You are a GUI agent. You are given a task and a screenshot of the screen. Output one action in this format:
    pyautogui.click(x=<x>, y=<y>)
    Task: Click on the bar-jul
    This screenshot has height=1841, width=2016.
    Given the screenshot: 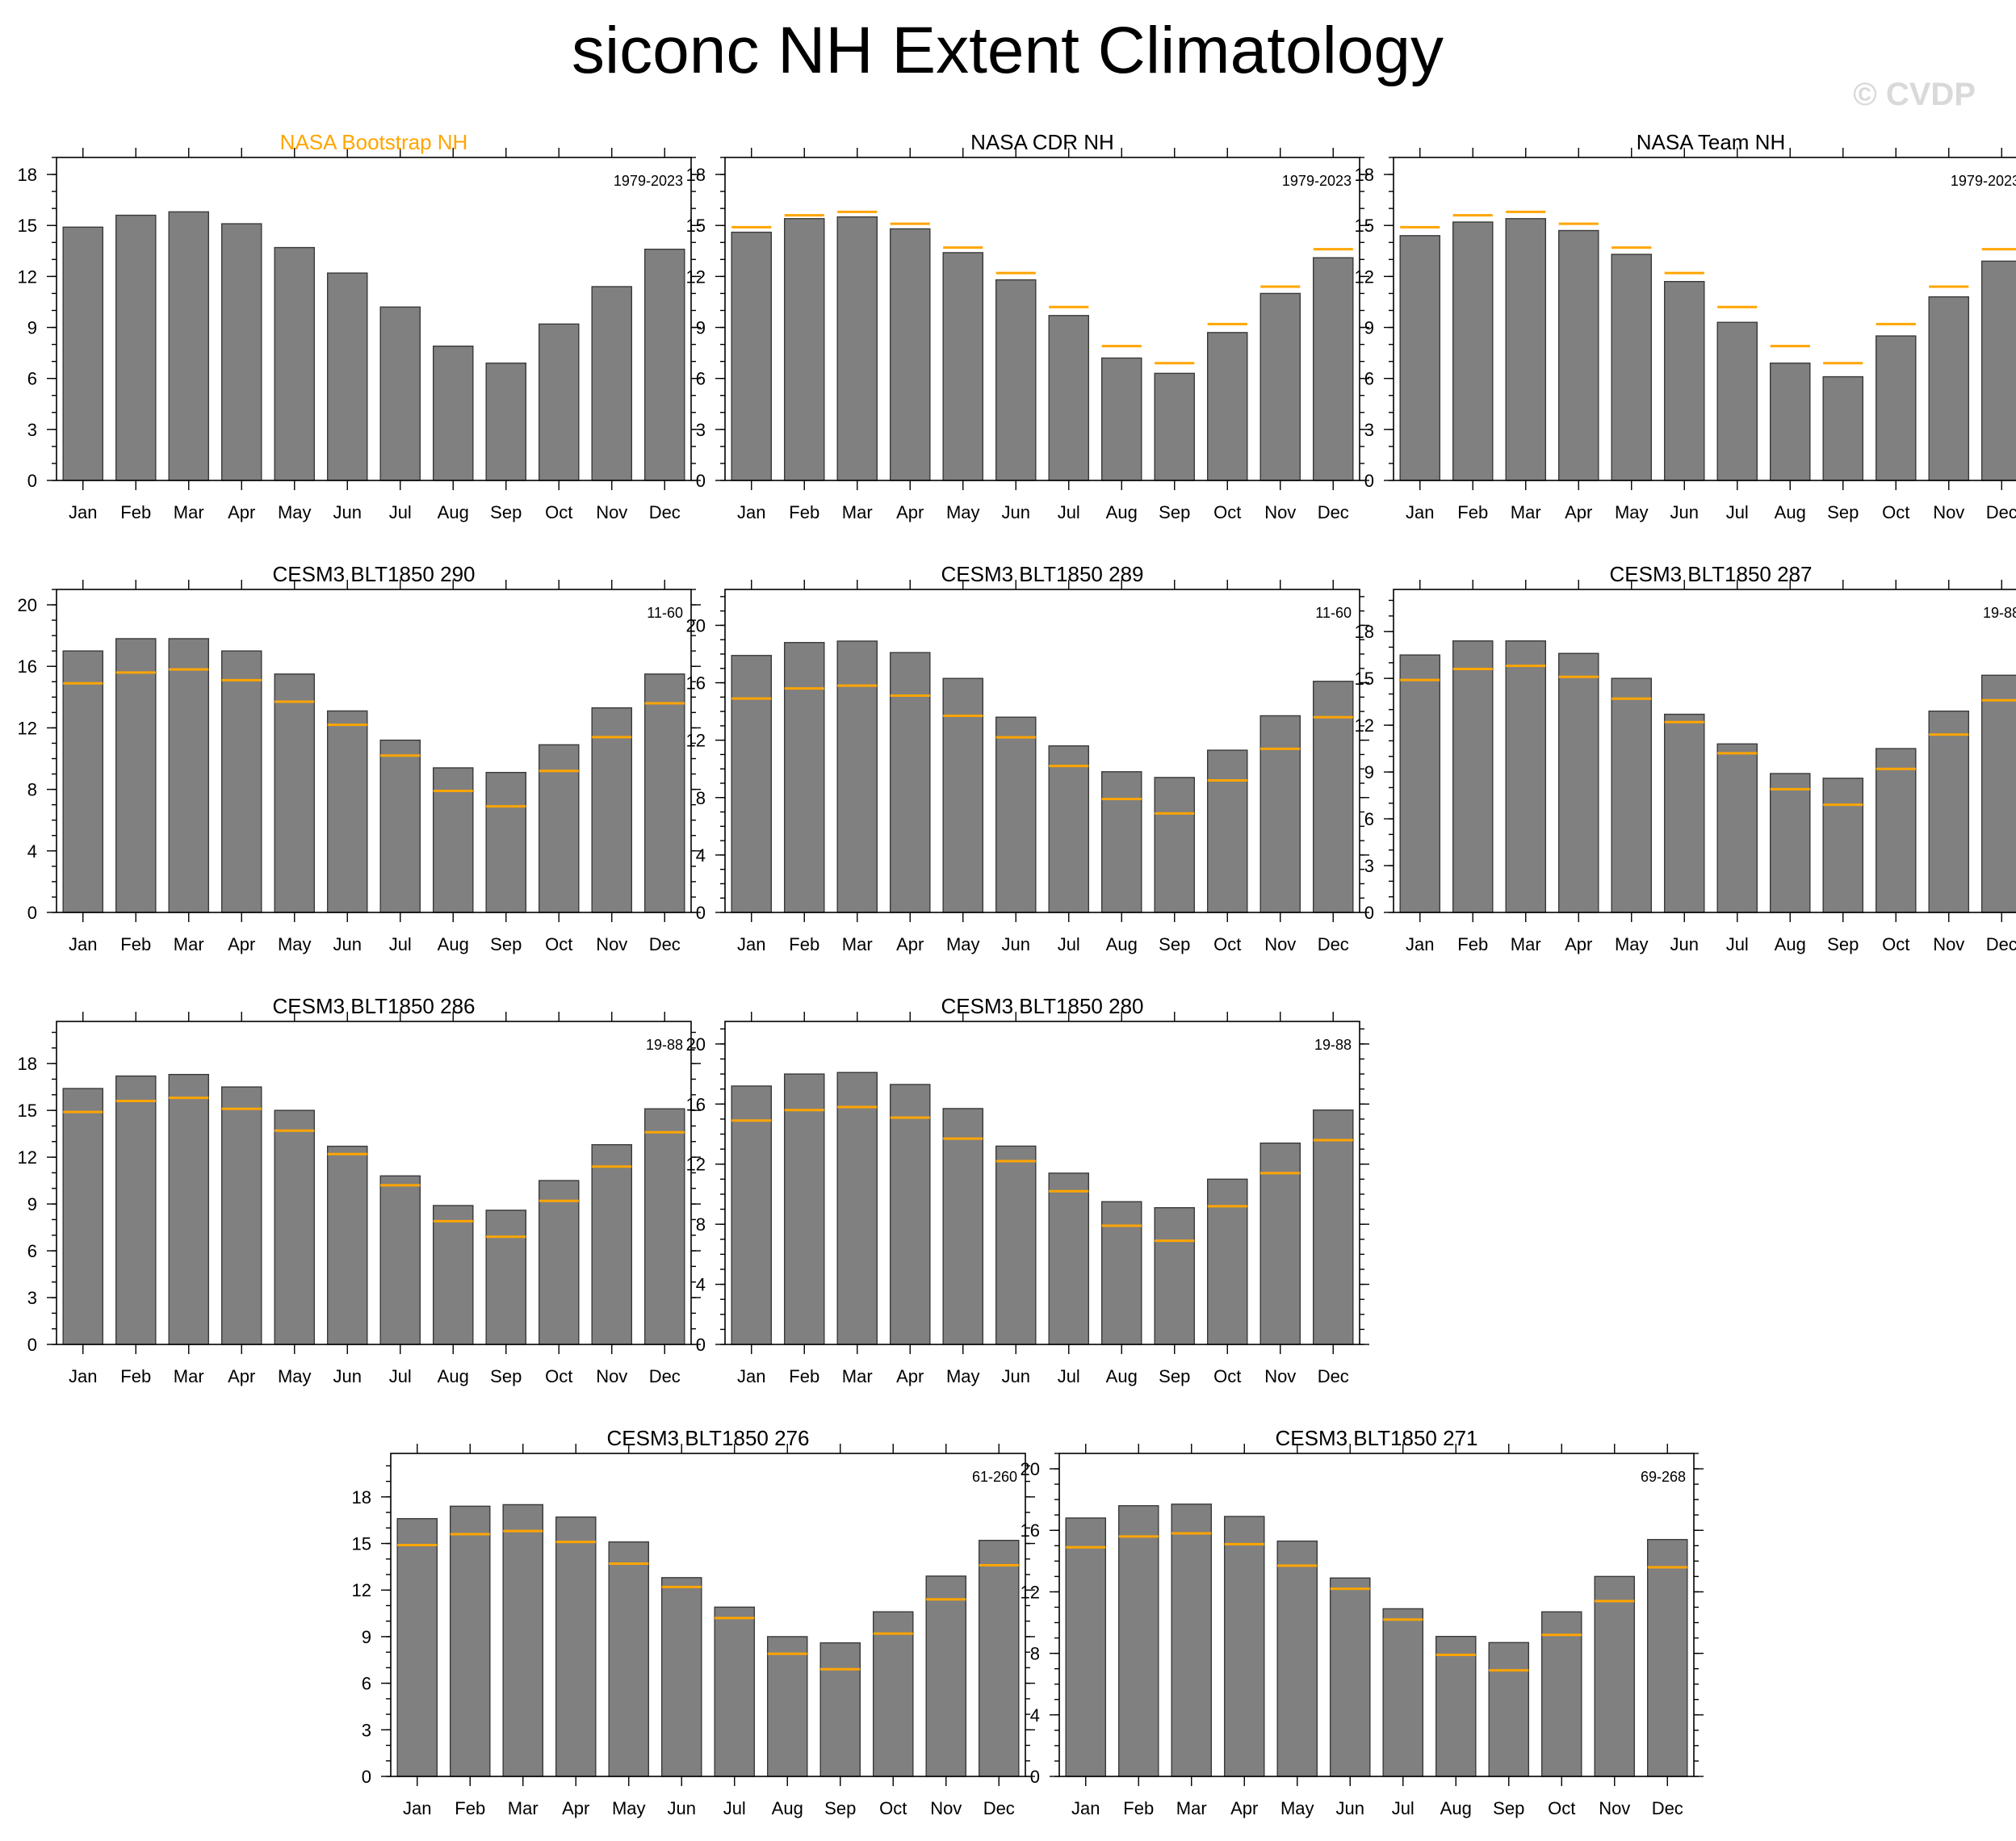 What is the action you would take?
    pyautogui.click(x=1069, y=398)
    